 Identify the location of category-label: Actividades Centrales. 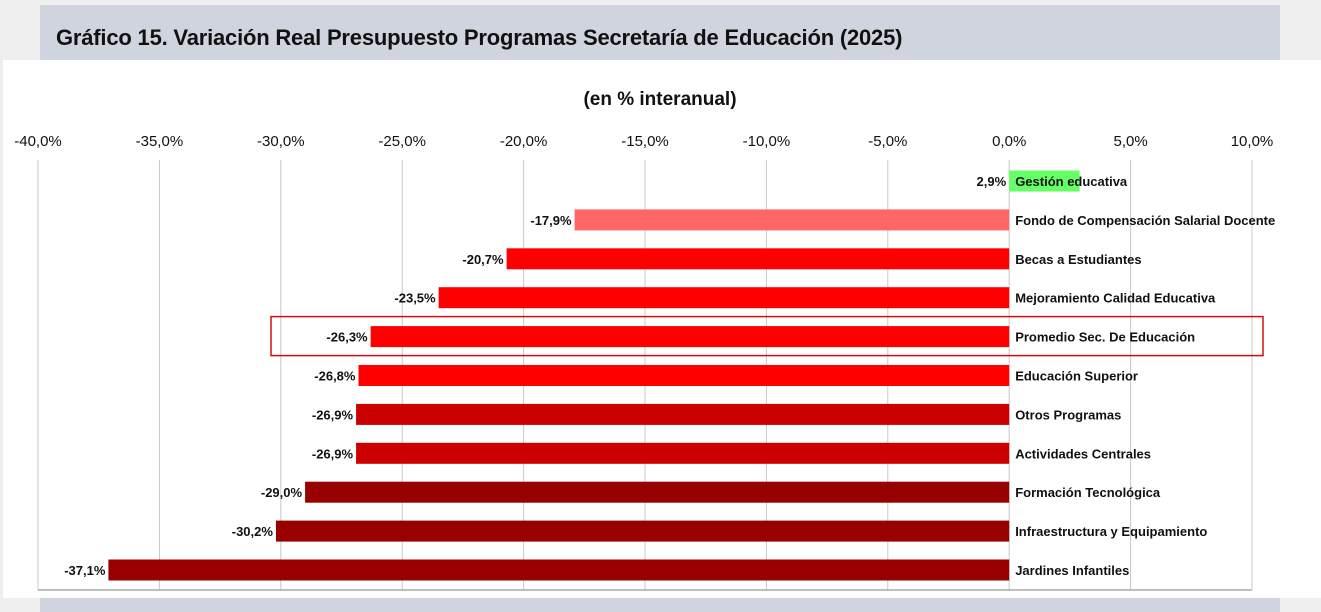
(1083, 453).